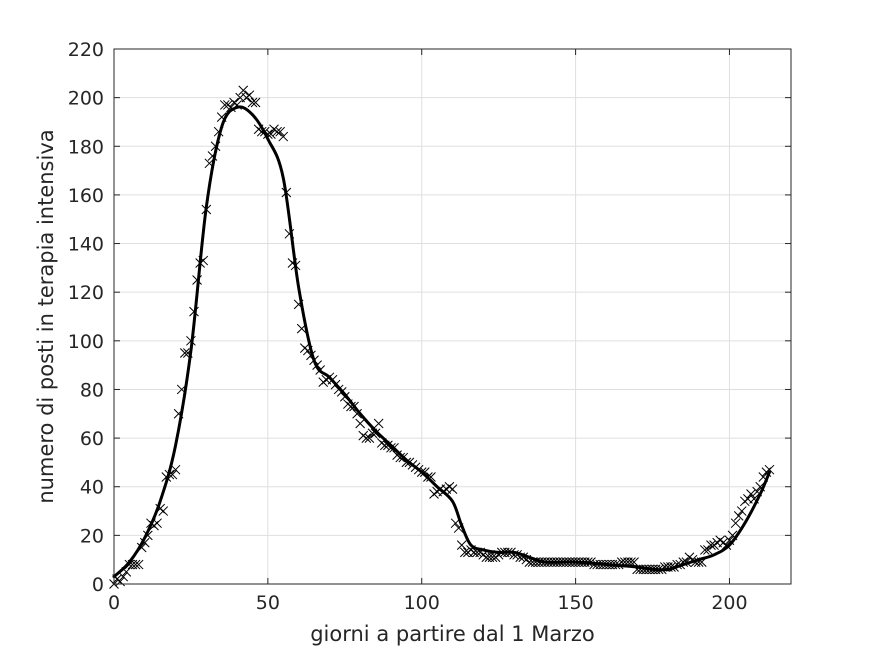  I want to click on y-tick-label: 100, so click(86, 342).